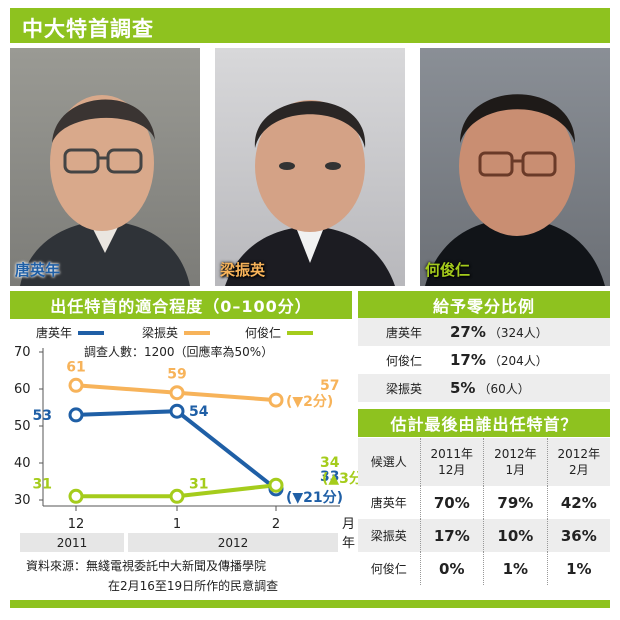 Image resolution: width=620 pixels, height=620 pixels. I want to click on estimate-row-name: 何俊仁, so click(389, 568).